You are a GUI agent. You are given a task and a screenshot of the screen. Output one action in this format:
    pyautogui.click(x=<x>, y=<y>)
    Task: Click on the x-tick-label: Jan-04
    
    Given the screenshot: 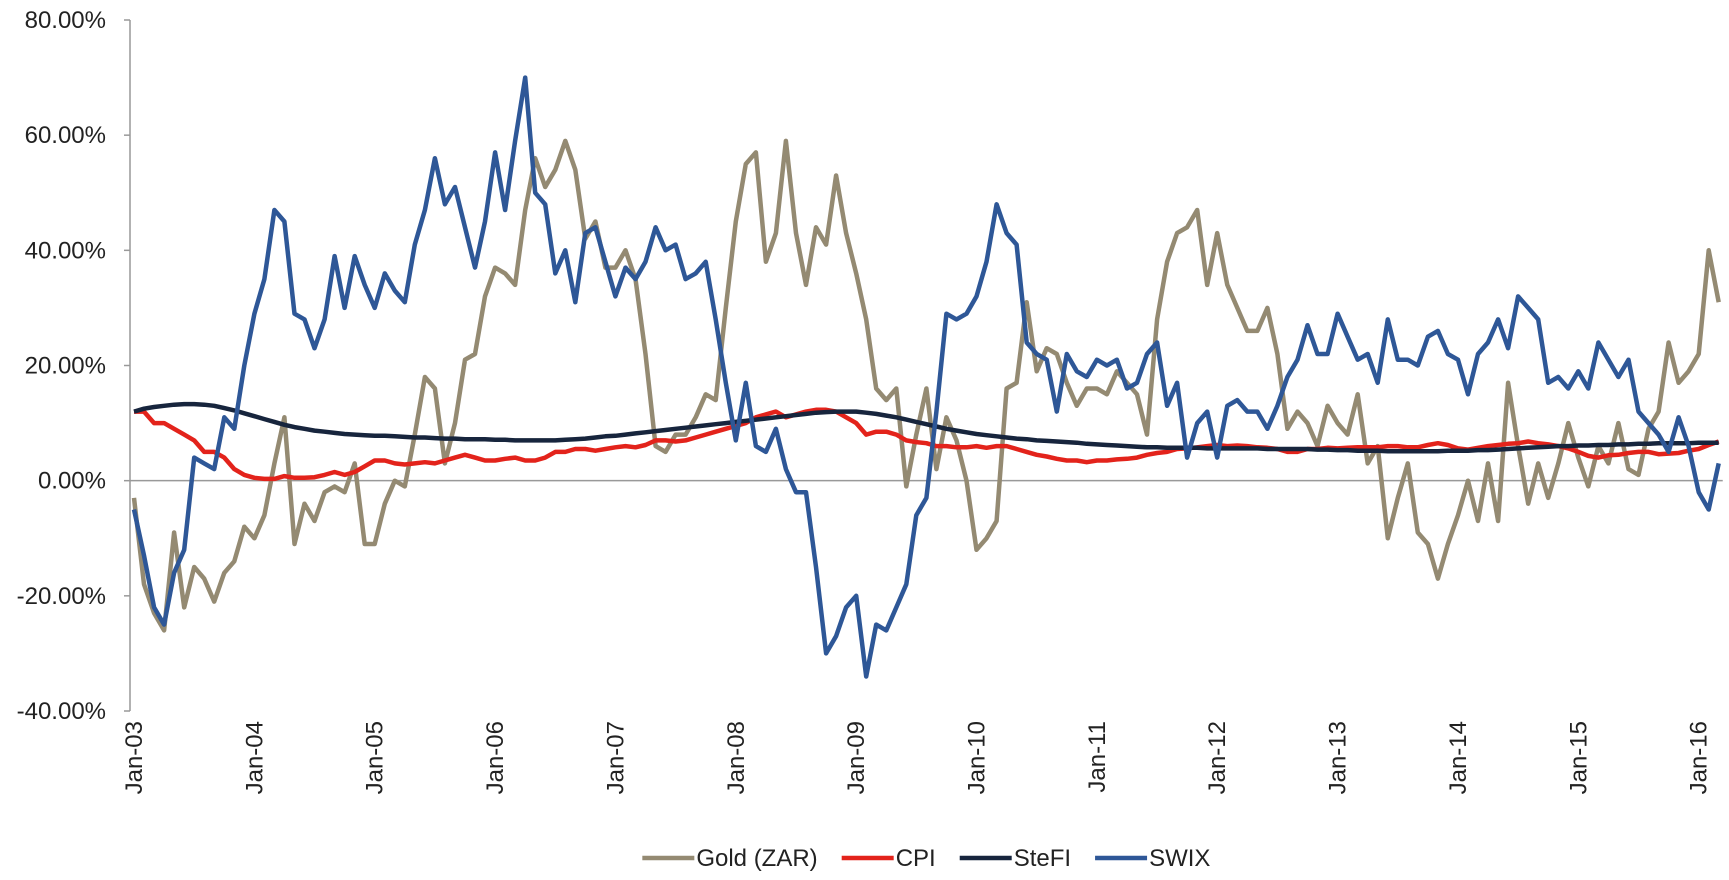 What is the action you would take?
    pyautogui.click(x=254, y=757)
    